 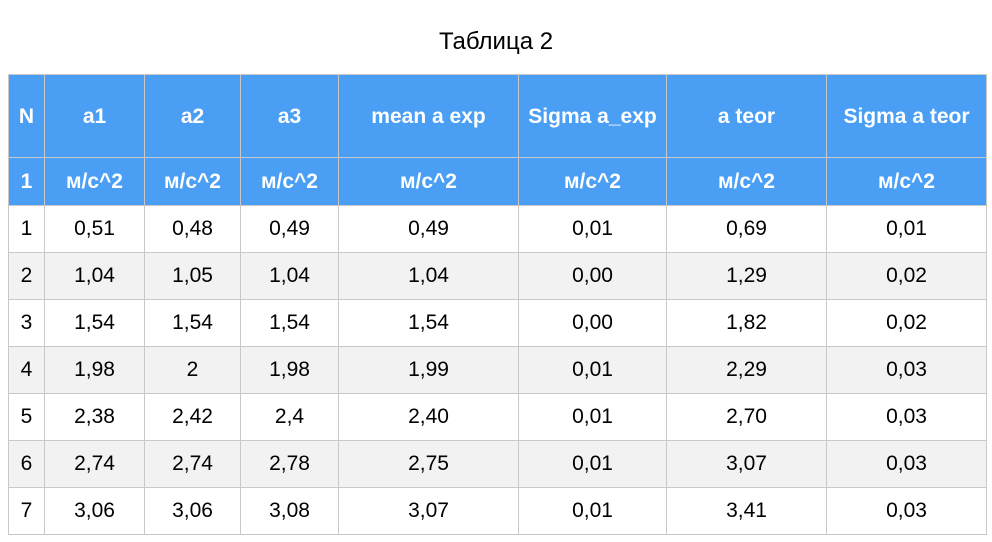 I want to click on table-row: 1 0,51 0,48 0,49 0,49 0,01 0,69 0,01, so click(x=497, y=229).